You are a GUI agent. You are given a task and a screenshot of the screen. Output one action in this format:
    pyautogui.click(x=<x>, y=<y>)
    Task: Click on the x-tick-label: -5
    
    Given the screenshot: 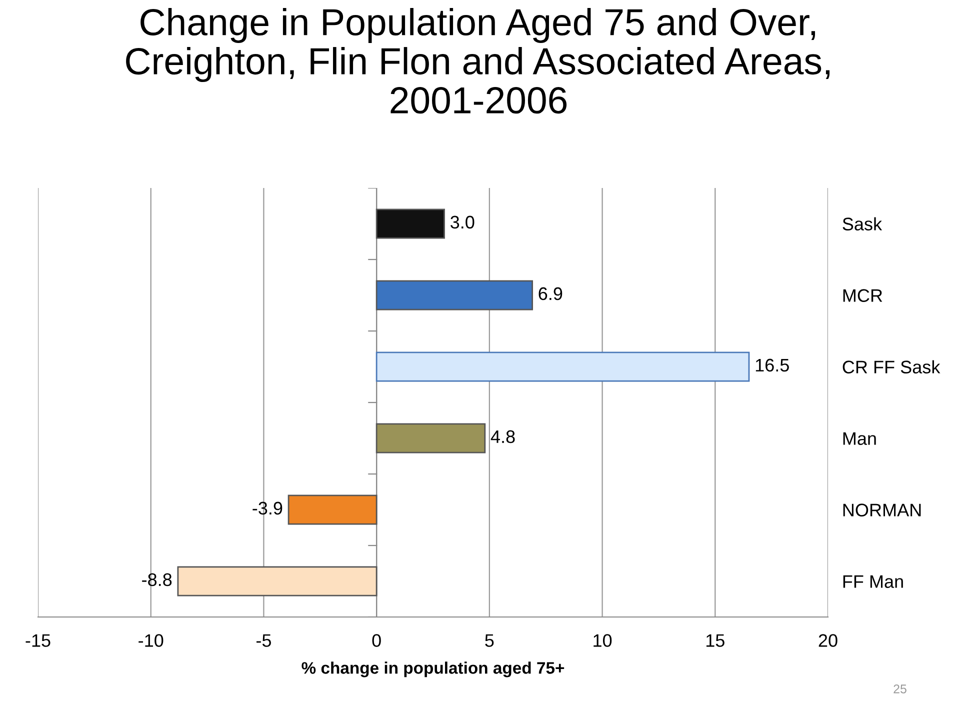 What is the action you would take?
    pyautogui.click(x=263, y=640)
    